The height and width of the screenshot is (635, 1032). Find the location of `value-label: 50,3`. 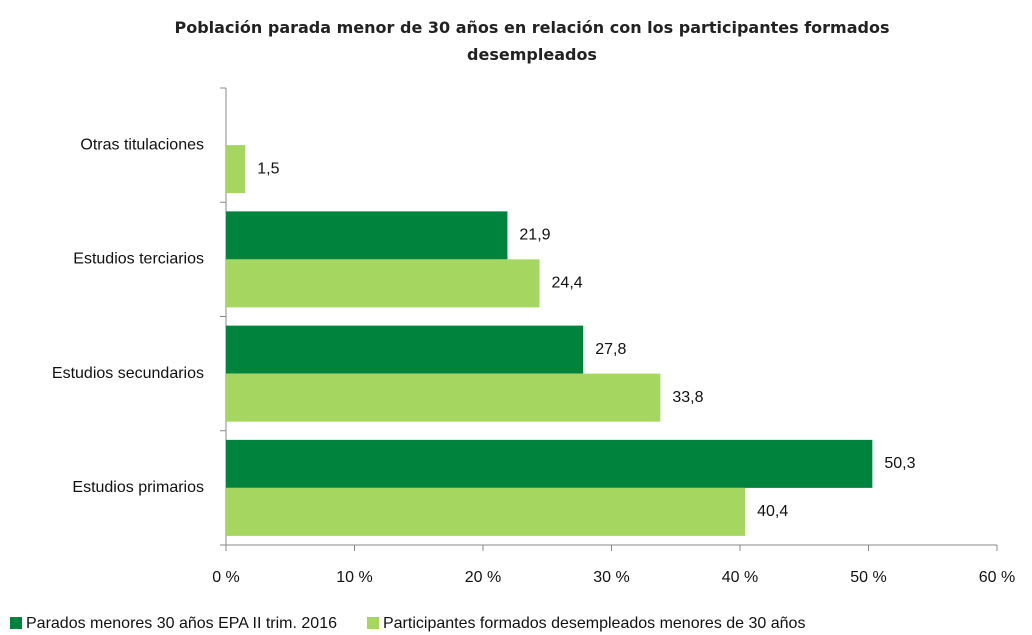

value-label: 50,3 is located at coordinates (899, 463).